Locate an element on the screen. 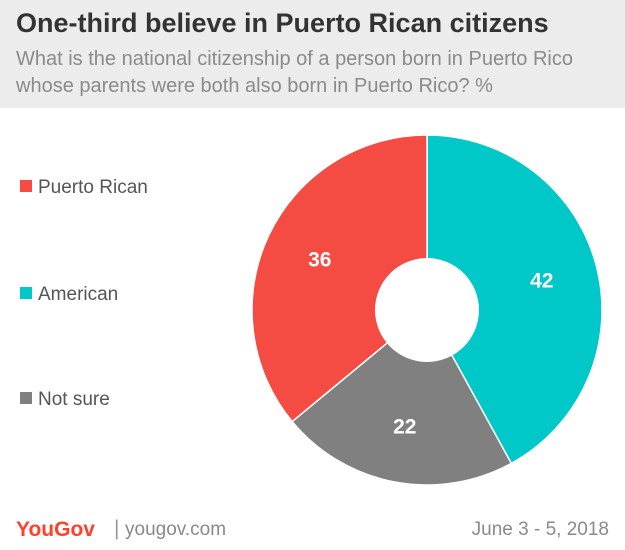  legend-label: Not sure is located at coordinates (74, 399).